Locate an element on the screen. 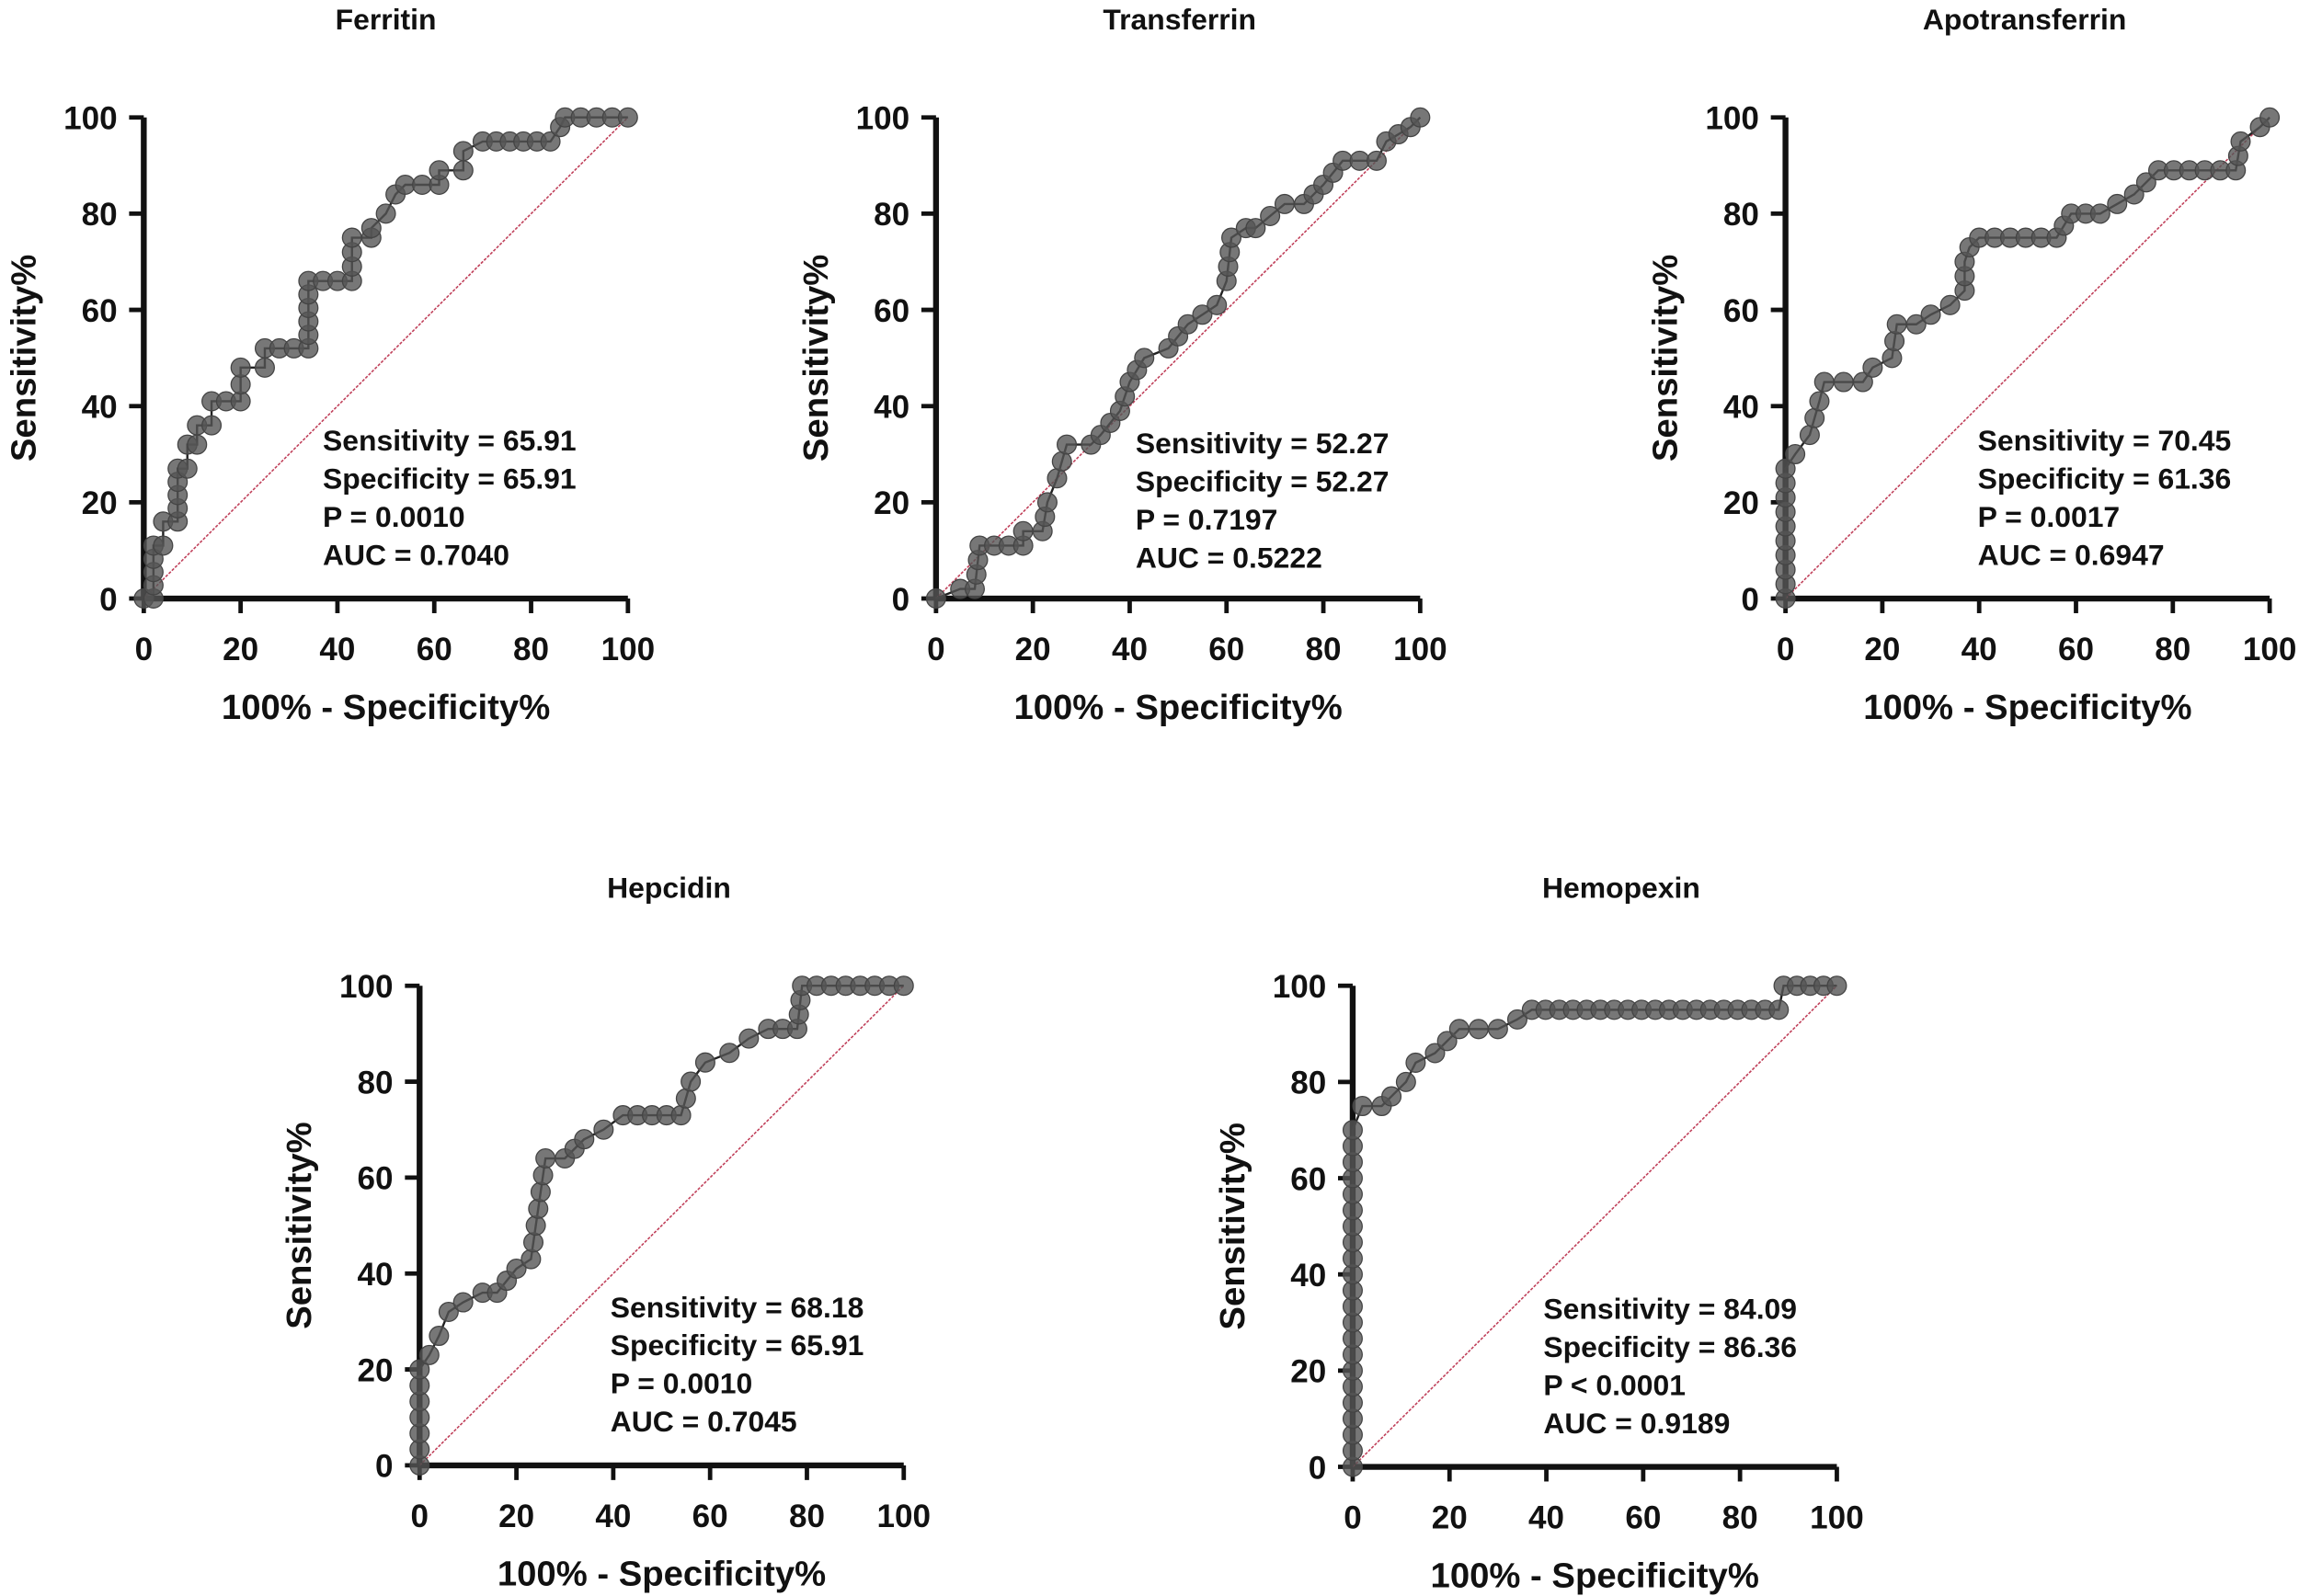  stats-annotation: P = 0.0010 is located at coordinates (394, 516).